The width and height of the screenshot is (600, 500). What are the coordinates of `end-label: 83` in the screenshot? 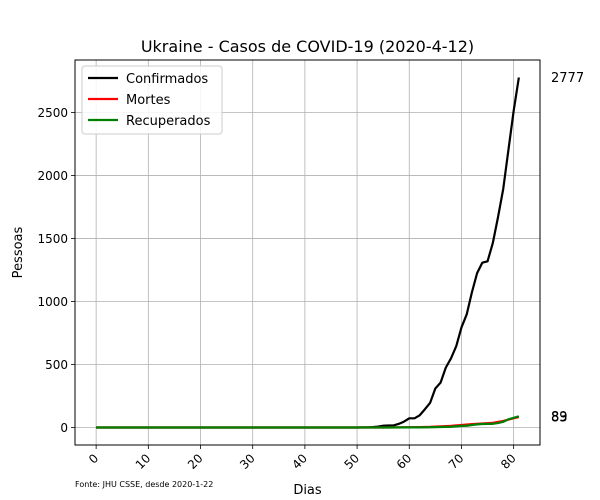 It's located at (559, 418).